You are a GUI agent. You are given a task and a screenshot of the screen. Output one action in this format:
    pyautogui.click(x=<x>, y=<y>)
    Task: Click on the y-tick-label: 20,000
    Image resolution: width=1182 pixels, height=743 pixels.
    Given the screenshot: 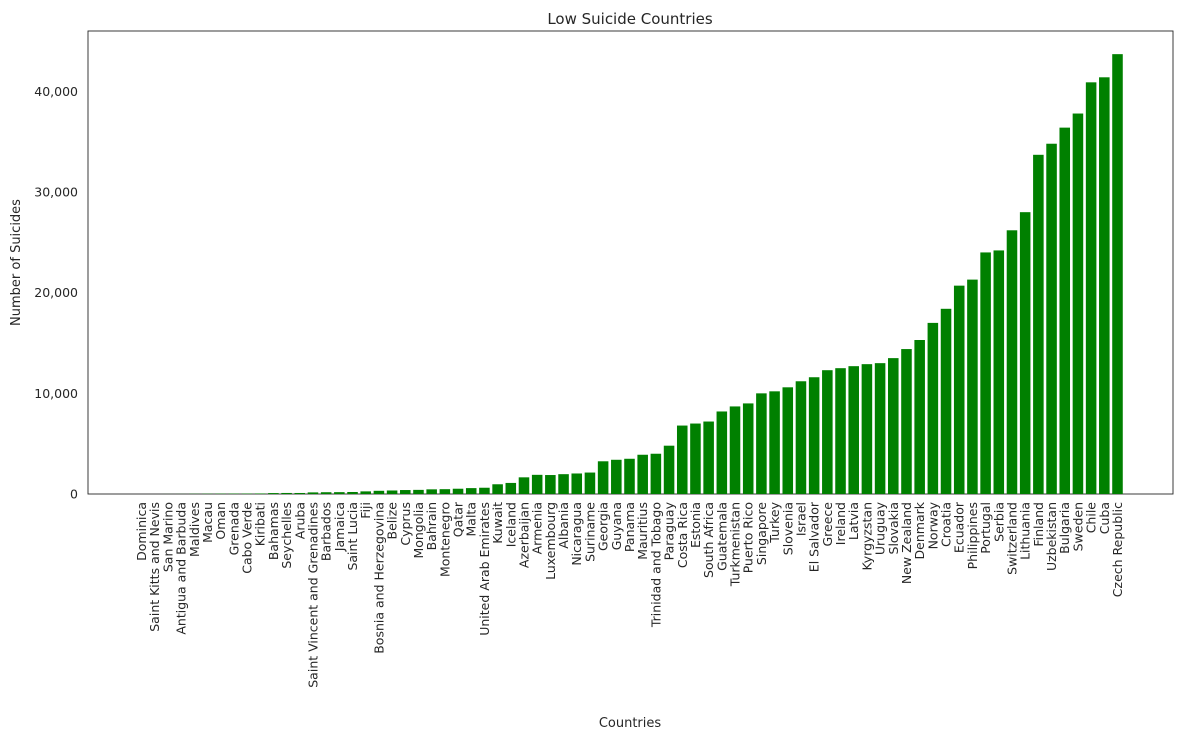 What is the action you would take?
    pyautogui.click(x=56, y=292)
    